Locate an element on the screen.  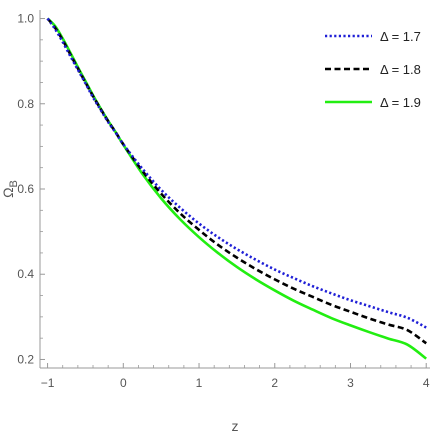
legend-label-2: Δ = 1.8 is located at coordinates (400, 69).